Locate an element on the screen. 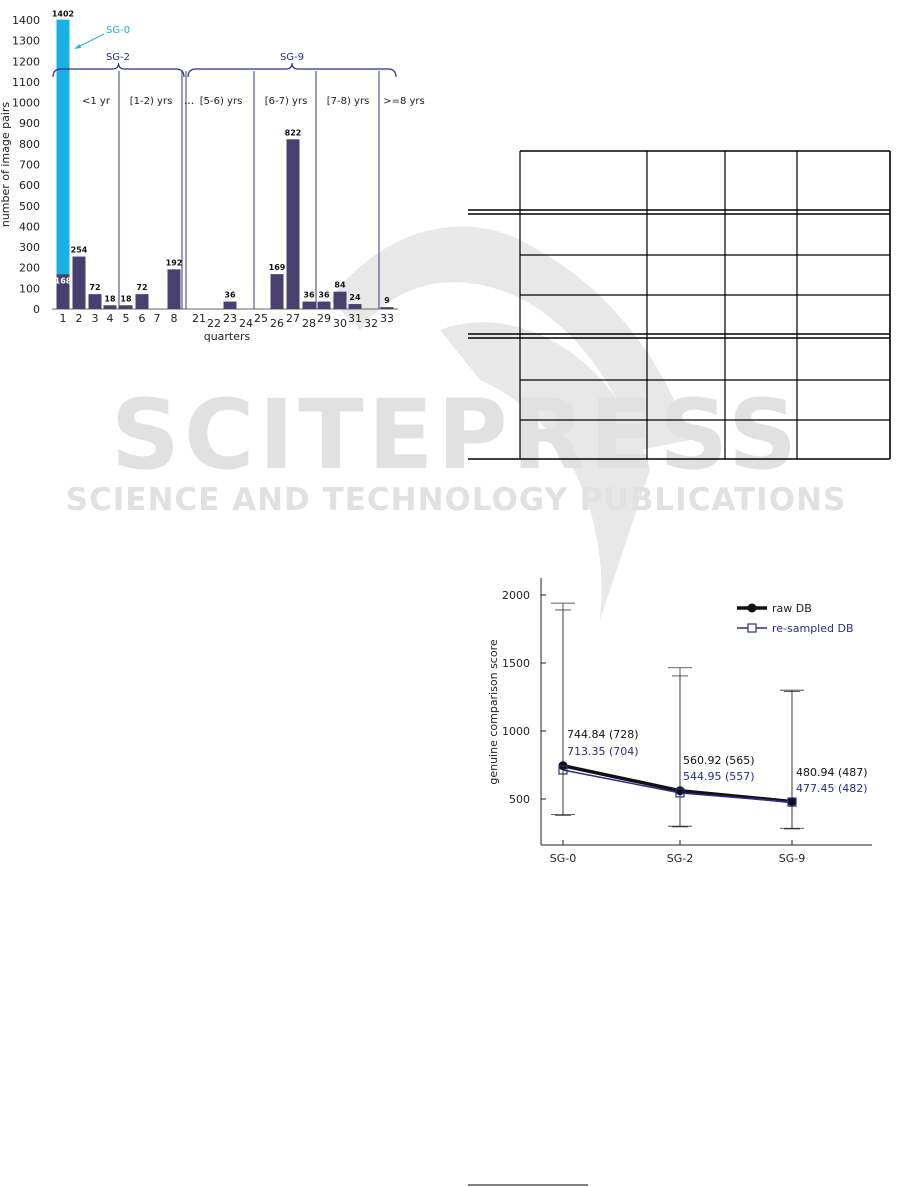 The width and height of the screenshot is (913, 1187). x-tick-label: 8 is located at coordinates (174, 318).